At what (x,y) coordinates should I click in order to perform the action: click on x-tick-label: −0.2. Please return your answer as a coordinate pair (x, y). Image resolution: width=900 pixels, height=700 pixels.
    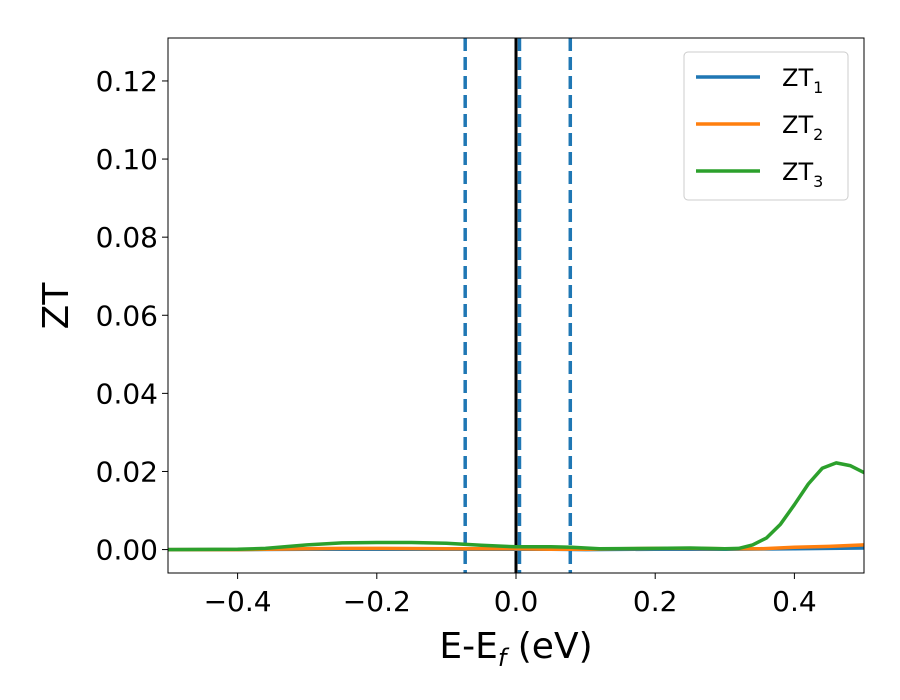
    Looking at the image, I should click on (377, 601).